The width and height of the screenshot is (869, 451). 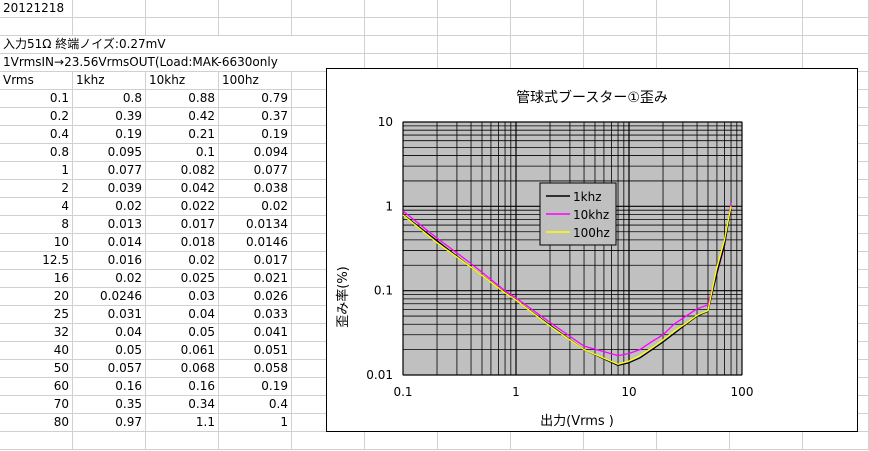 I want to click on sheet-cell: 0.031, so click(x=109, y=315).